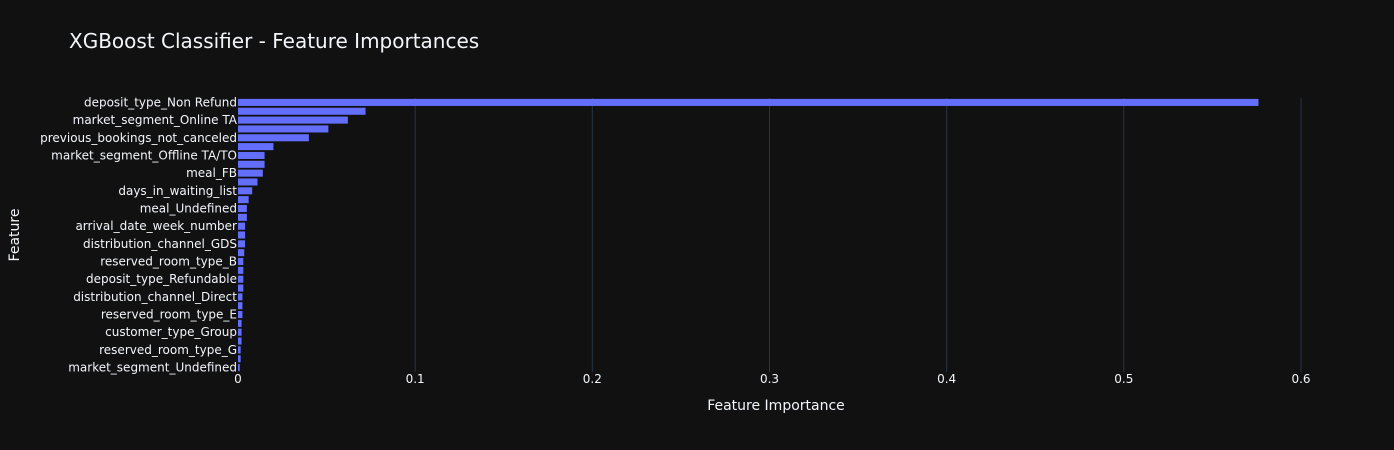 This screenshot has width=1394, height=450. What do you see at coordinates (15, 235) in the screenshot?
I see `y-axis-title: Feature` at bounding box center [15, 235].